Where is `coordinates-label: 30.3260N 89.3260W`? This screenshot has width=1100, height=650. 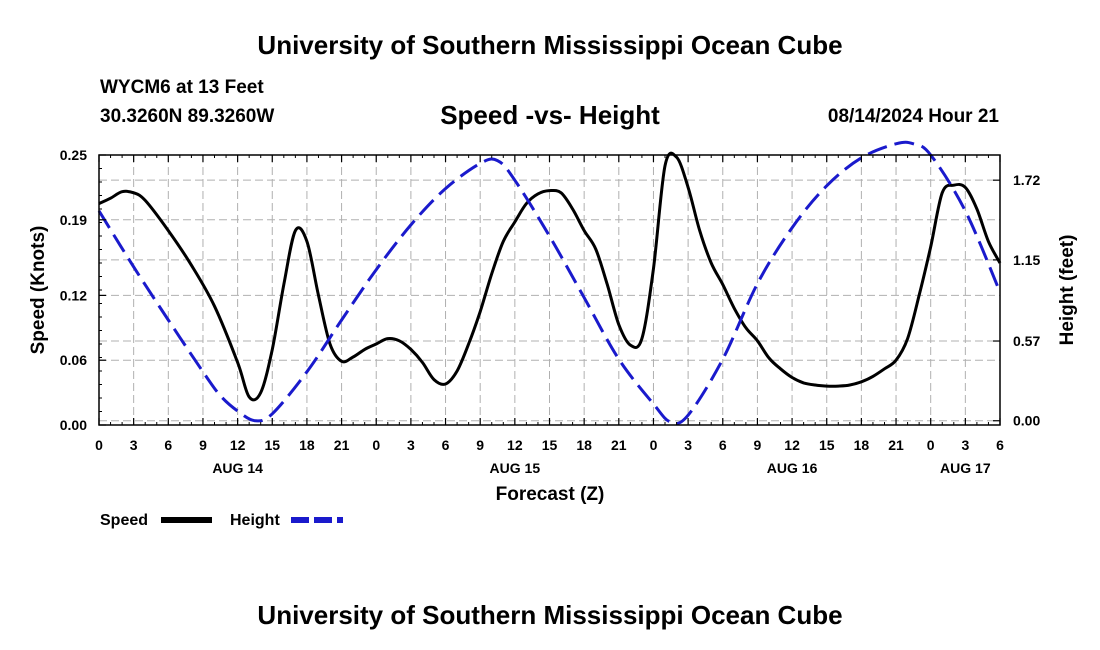
coordinates-label: 30.3260N 89.3260W is located at coordinates (187, 116).